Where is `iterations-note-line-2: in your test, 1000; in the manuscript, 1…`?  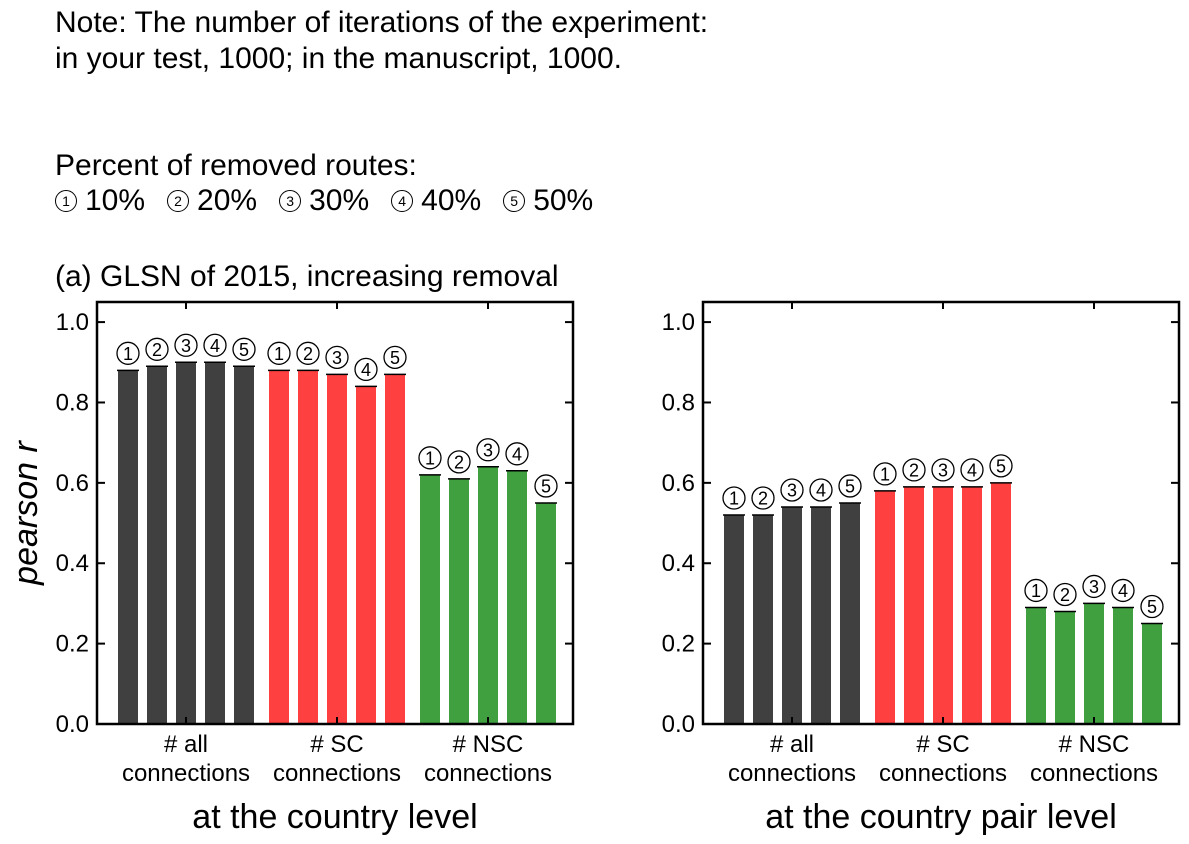 iterations-note-line-2: in your test, 1000; in the manuscript, 1… is located at coordinates (338, 58).